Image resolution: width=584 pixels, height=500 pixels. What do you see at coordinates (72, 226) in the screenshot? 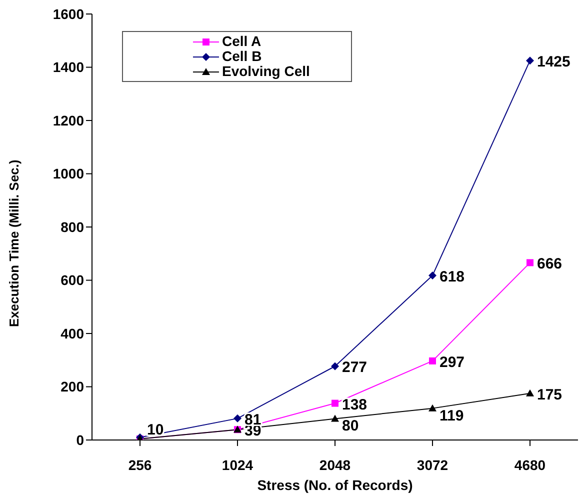
I see `y-tick-label: 800` at bounding box center [72, 226].